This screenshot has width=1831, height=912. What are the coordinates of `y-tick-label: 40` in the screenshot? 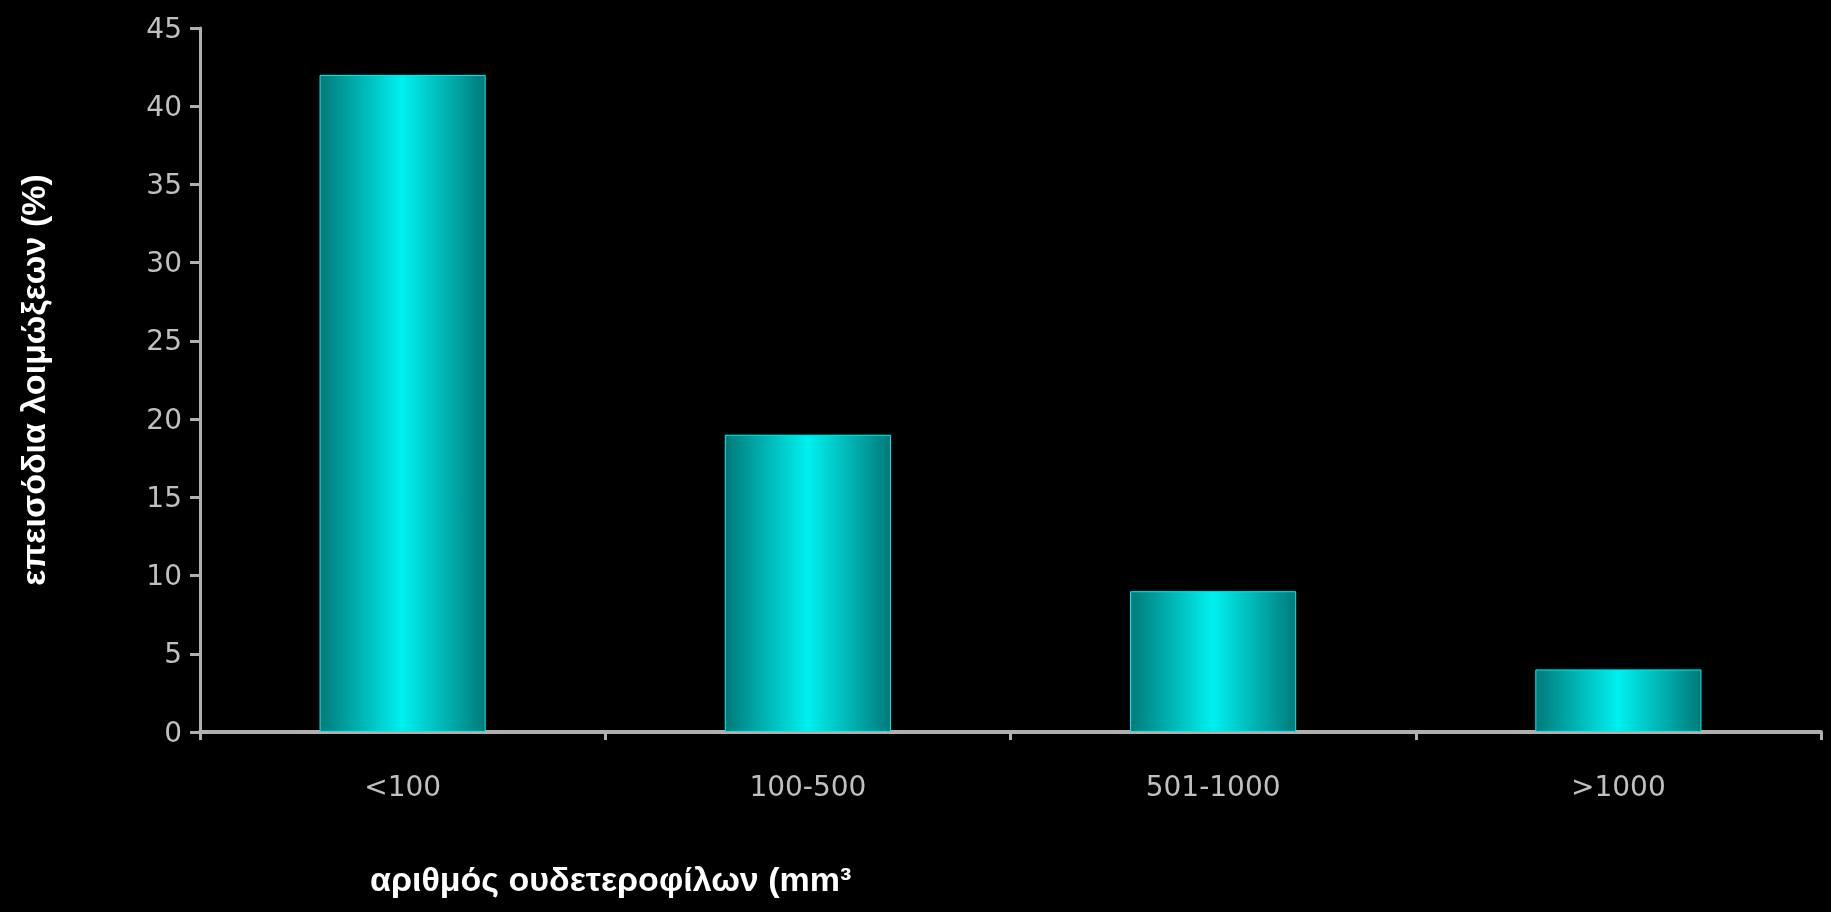 It's located at (164, 106).